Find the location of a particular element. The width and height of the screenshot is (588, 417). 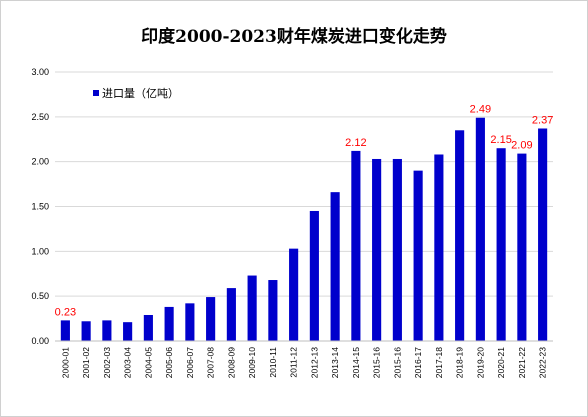

x-tick-label: 2020-21 is located at coordinates (501, 362).